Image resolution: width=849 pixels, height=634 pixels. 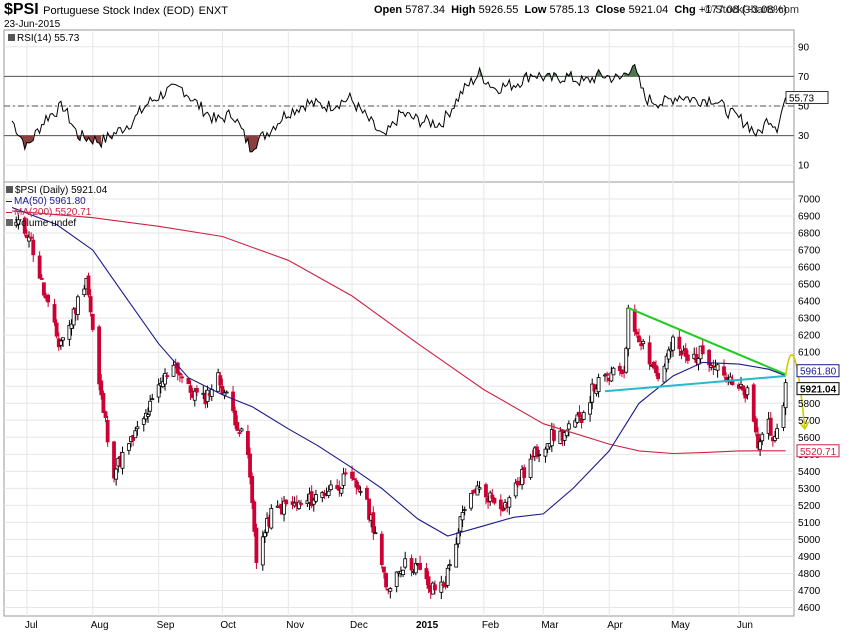 I want to click on x-tick-label: Aug, so click(x=100, y=625).